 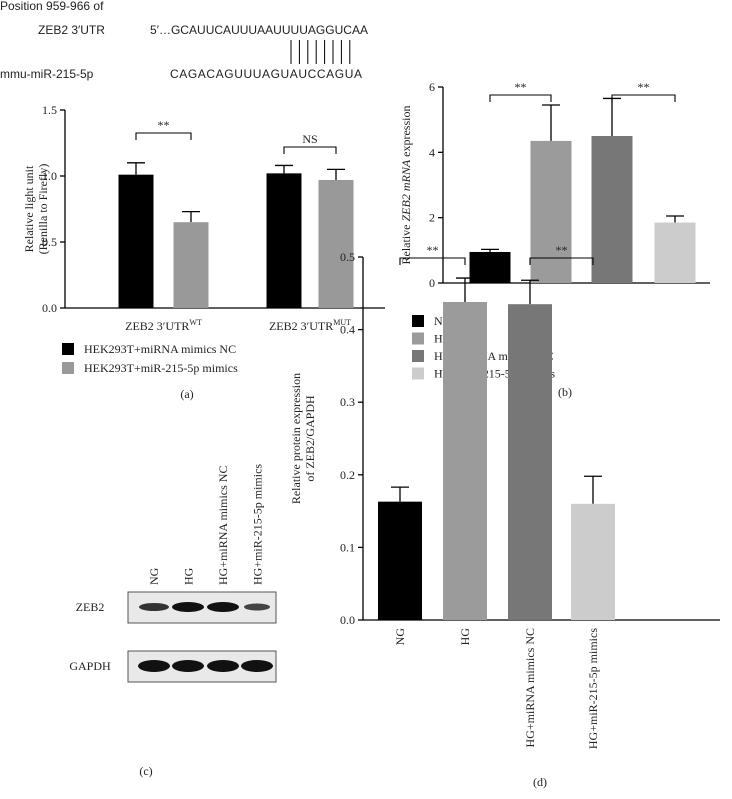 I want to click on x-tick-label: HG+miR-215-5p mimics, so click(x=593, y=688).